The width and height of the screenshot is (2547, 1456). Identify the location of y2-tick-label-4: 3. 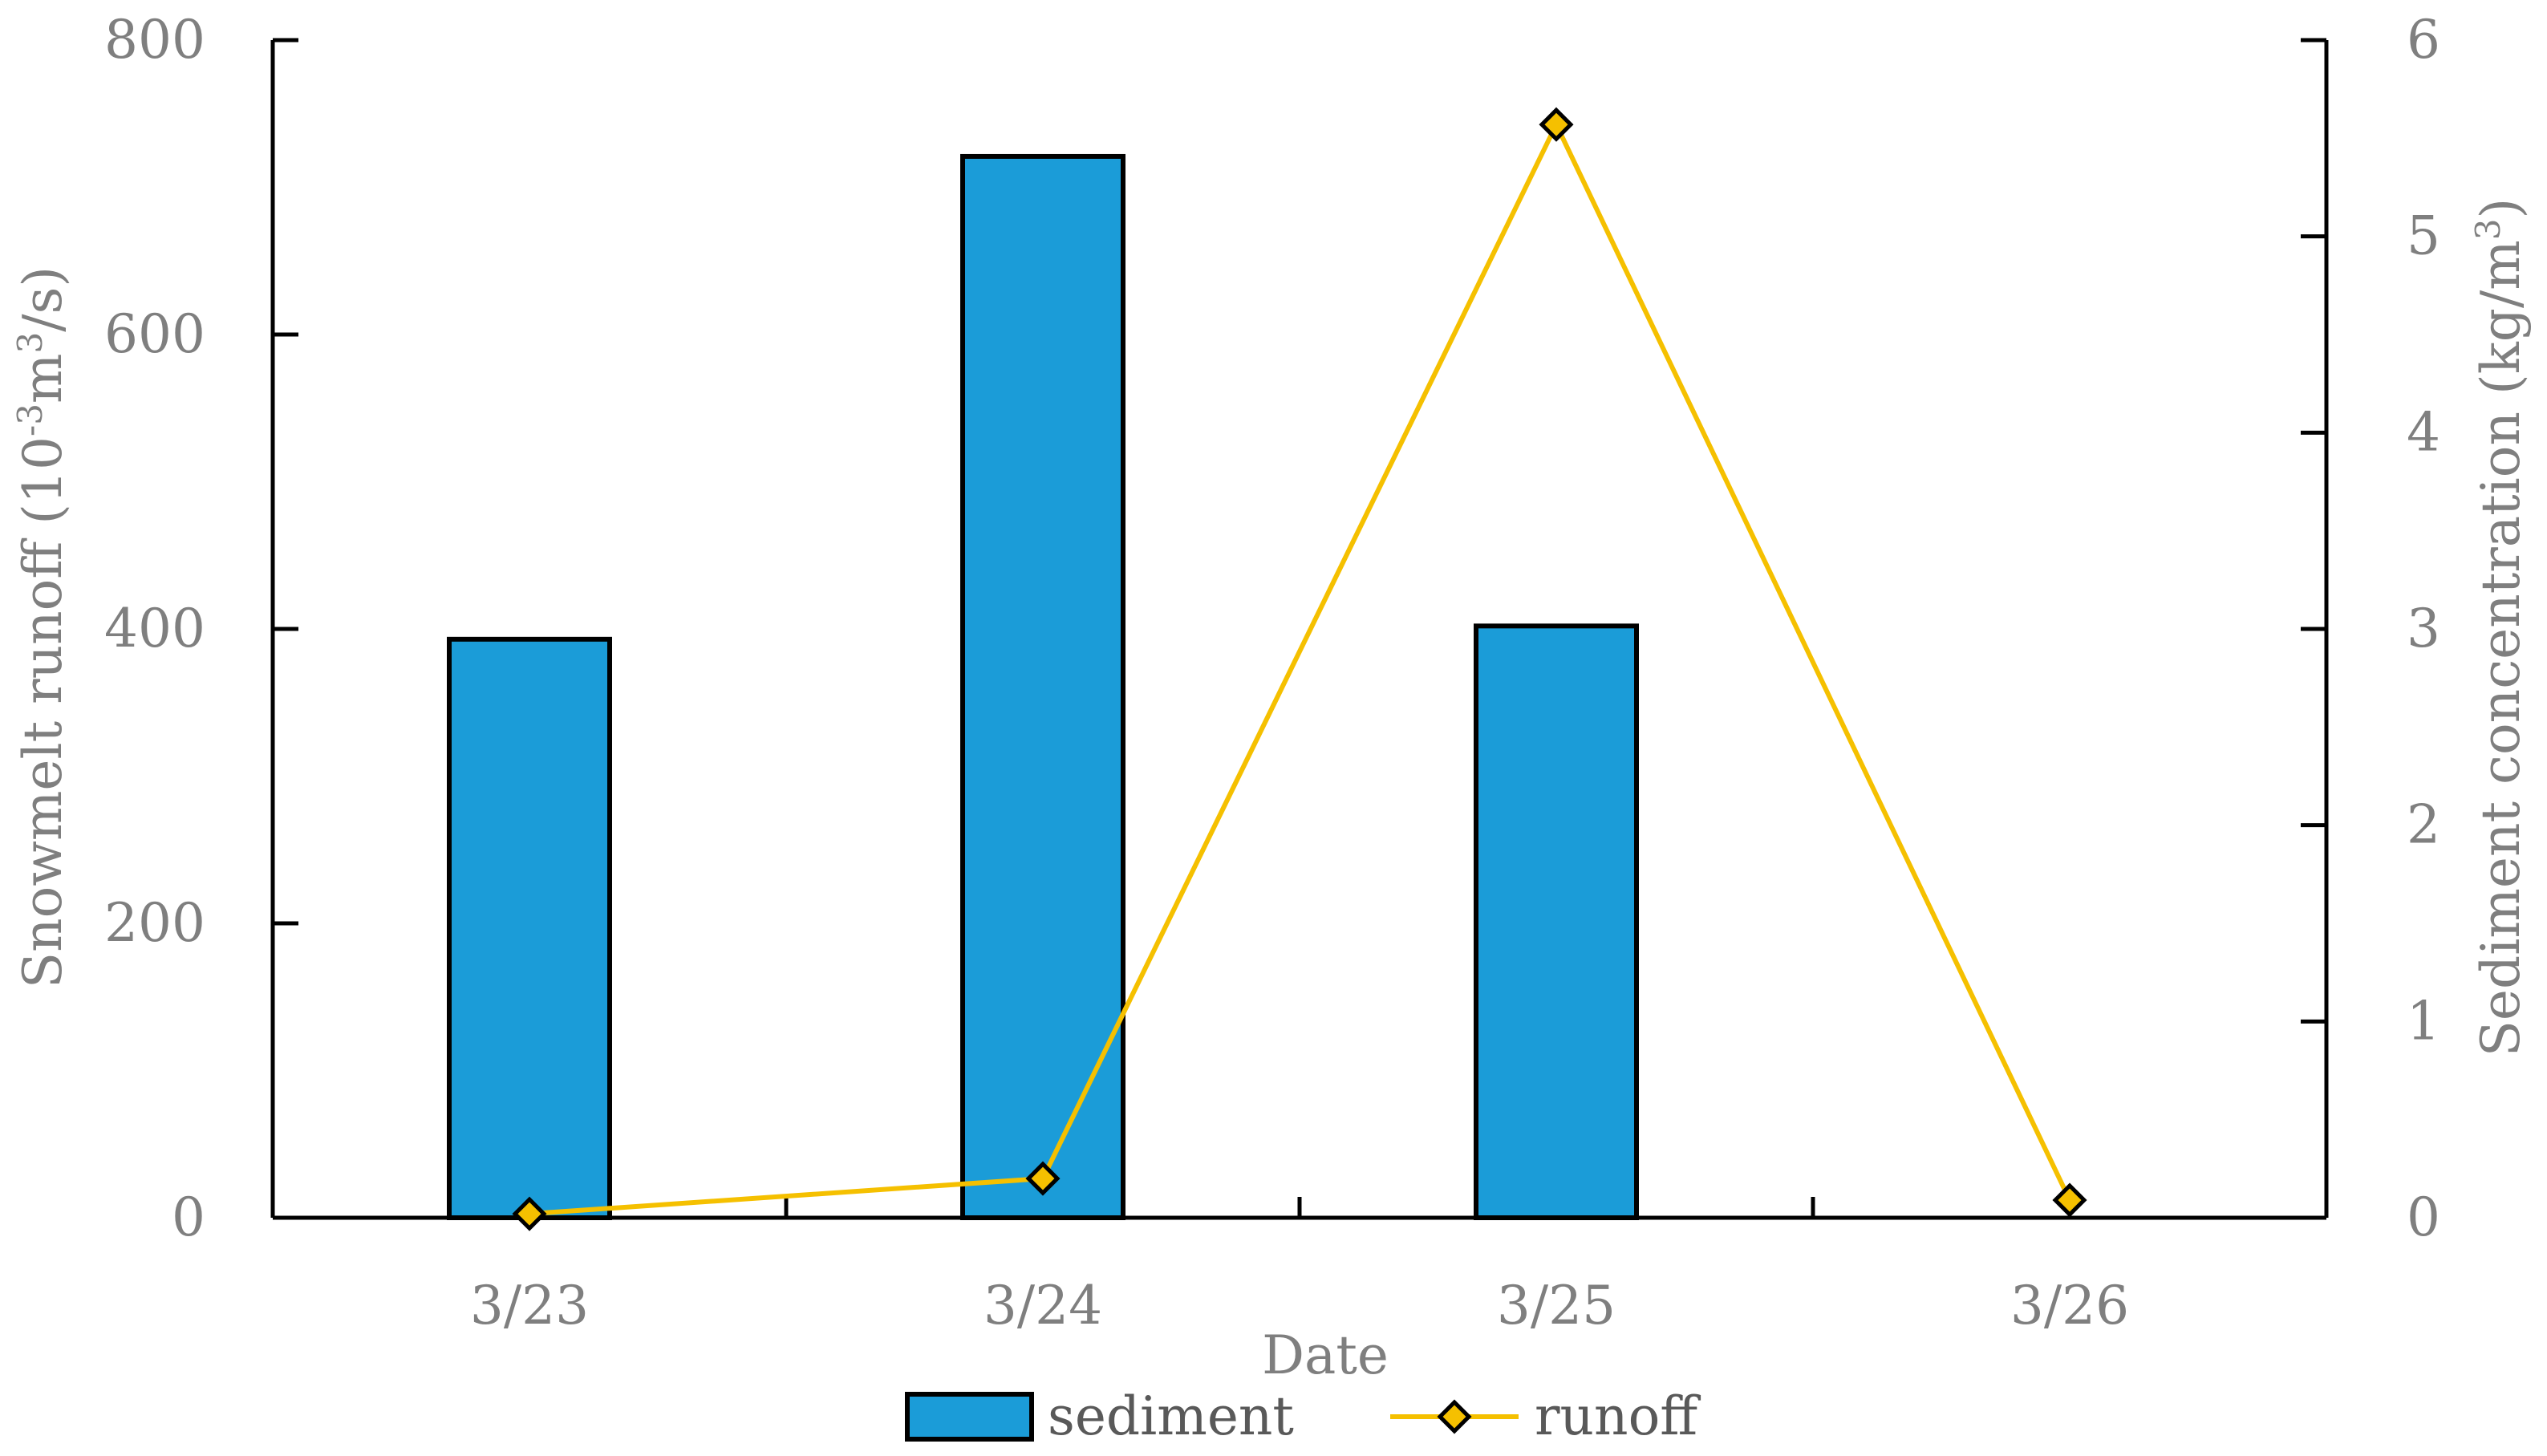
(2423, 628).